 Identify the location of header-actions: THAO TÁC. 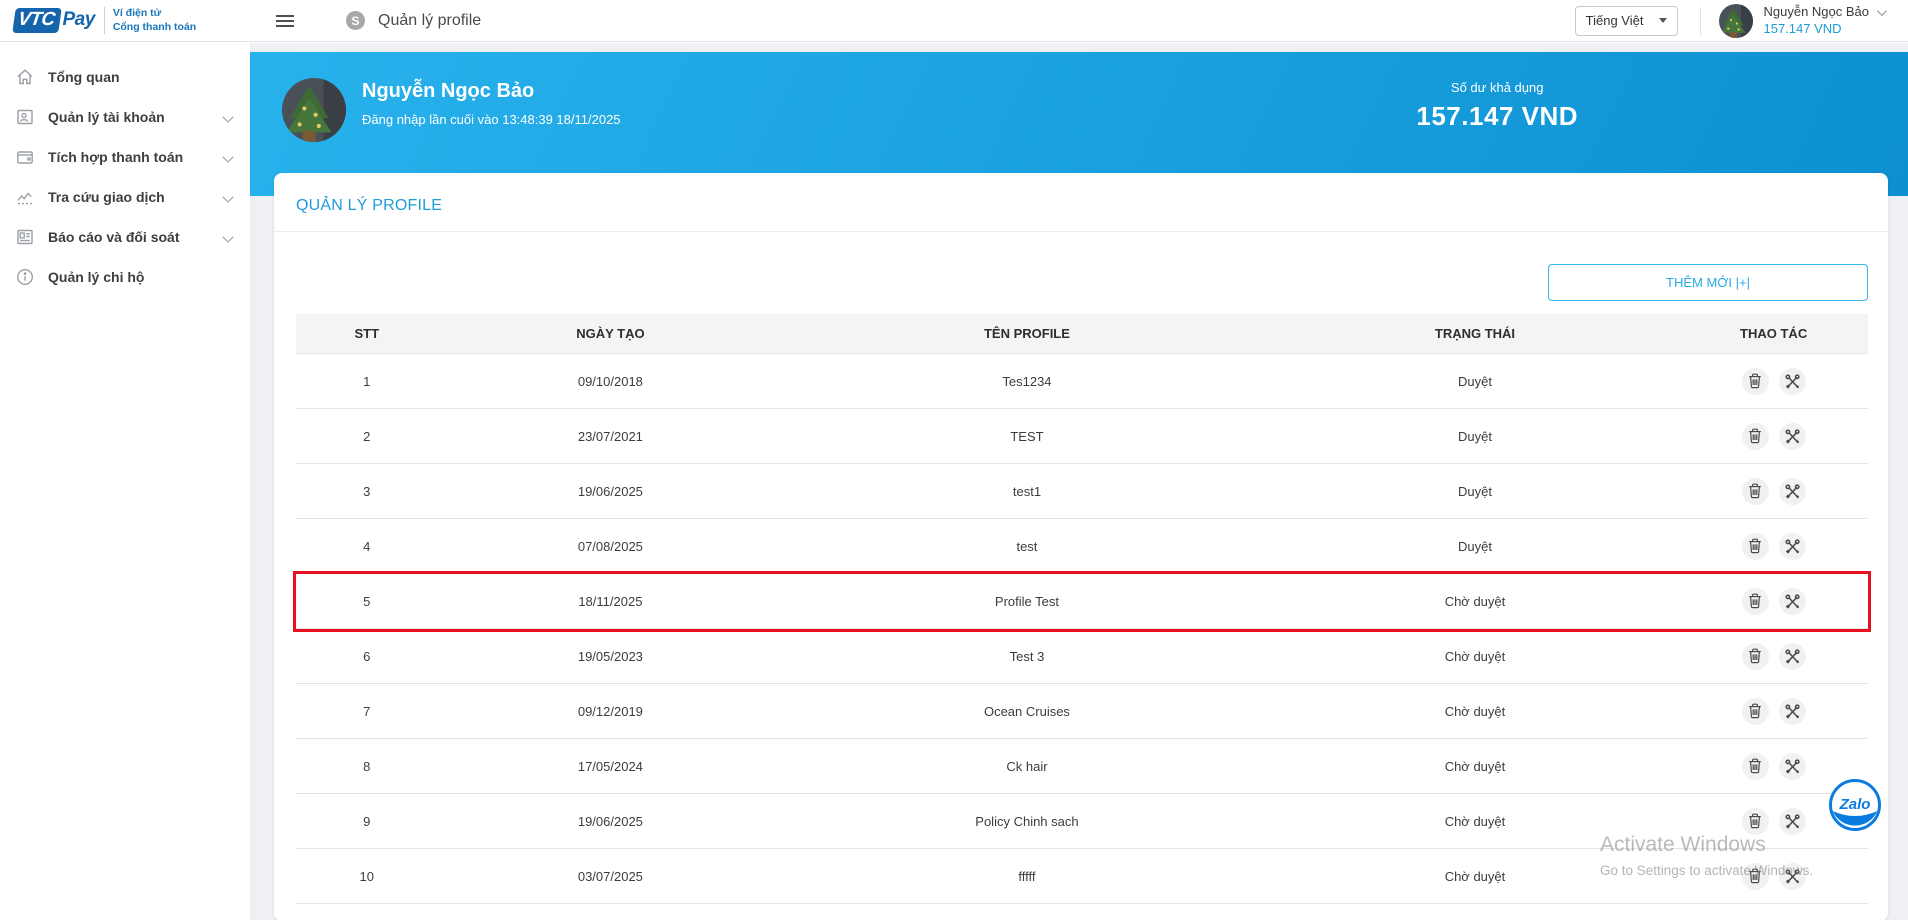
(1774, 333).